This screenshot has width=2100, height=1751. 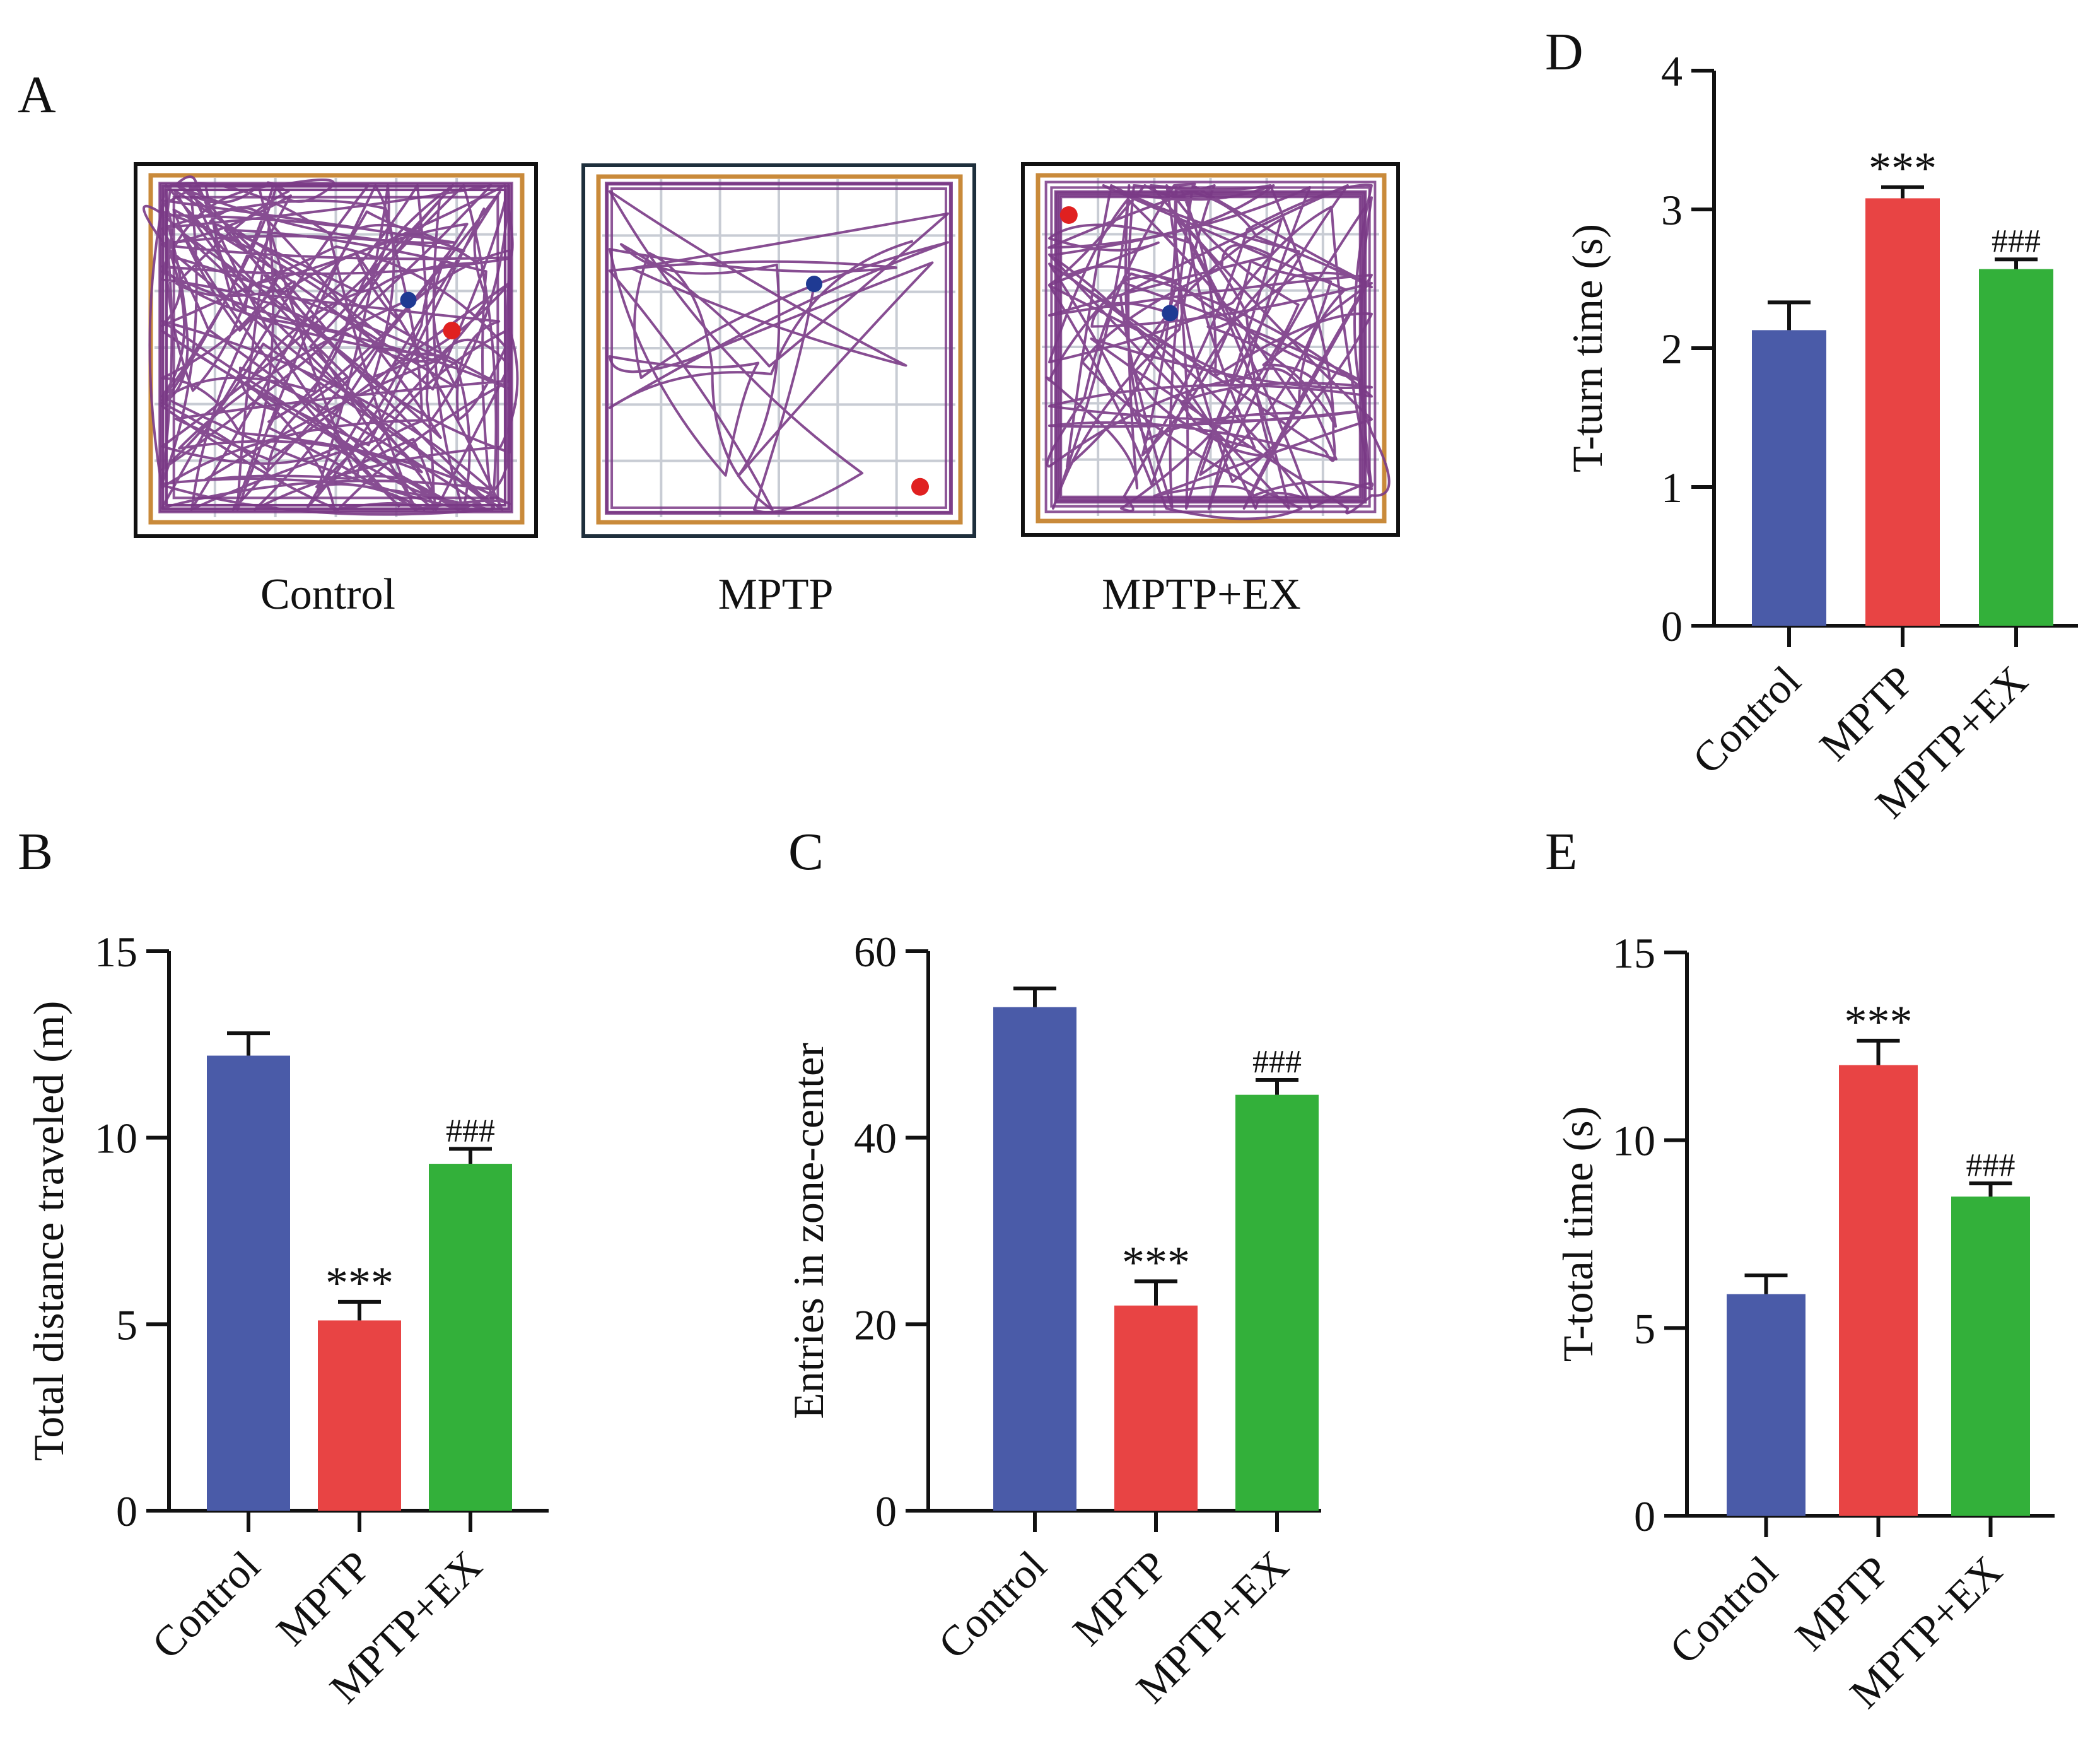 I want to click on y-axis-label: T-total time (s), so click(x=1578, y=1234).